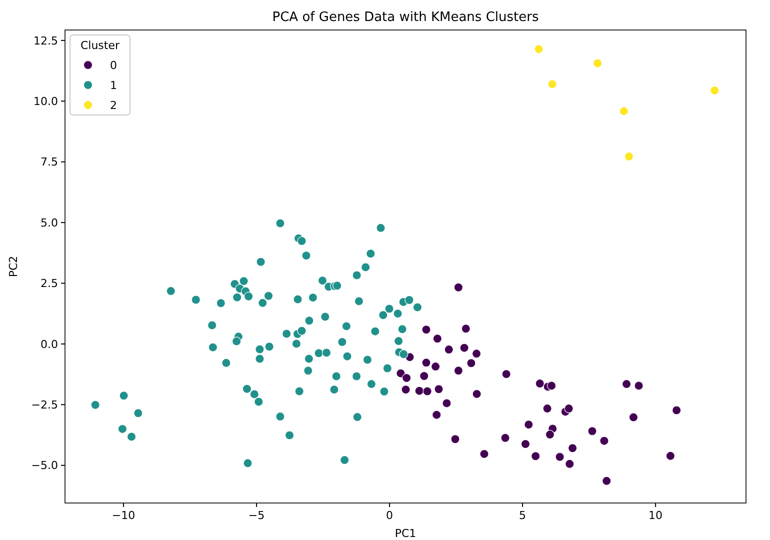 The width and height of the screenshot is (770, 540). I want to click on y-tick-label: 7.5, so click(49, 162).